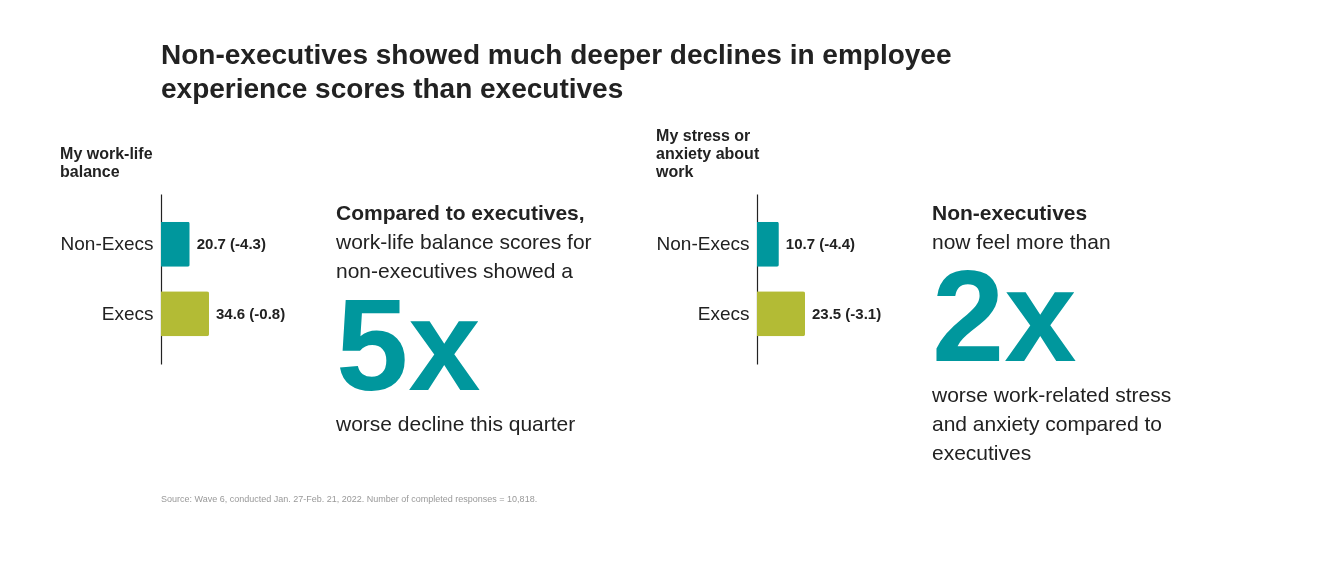 Image resolution: width=1335 pixels, height=577 pixels. Describe the element at coordinates (1010, 212) in the screenshot. I see `text: Non-executives` at that location.